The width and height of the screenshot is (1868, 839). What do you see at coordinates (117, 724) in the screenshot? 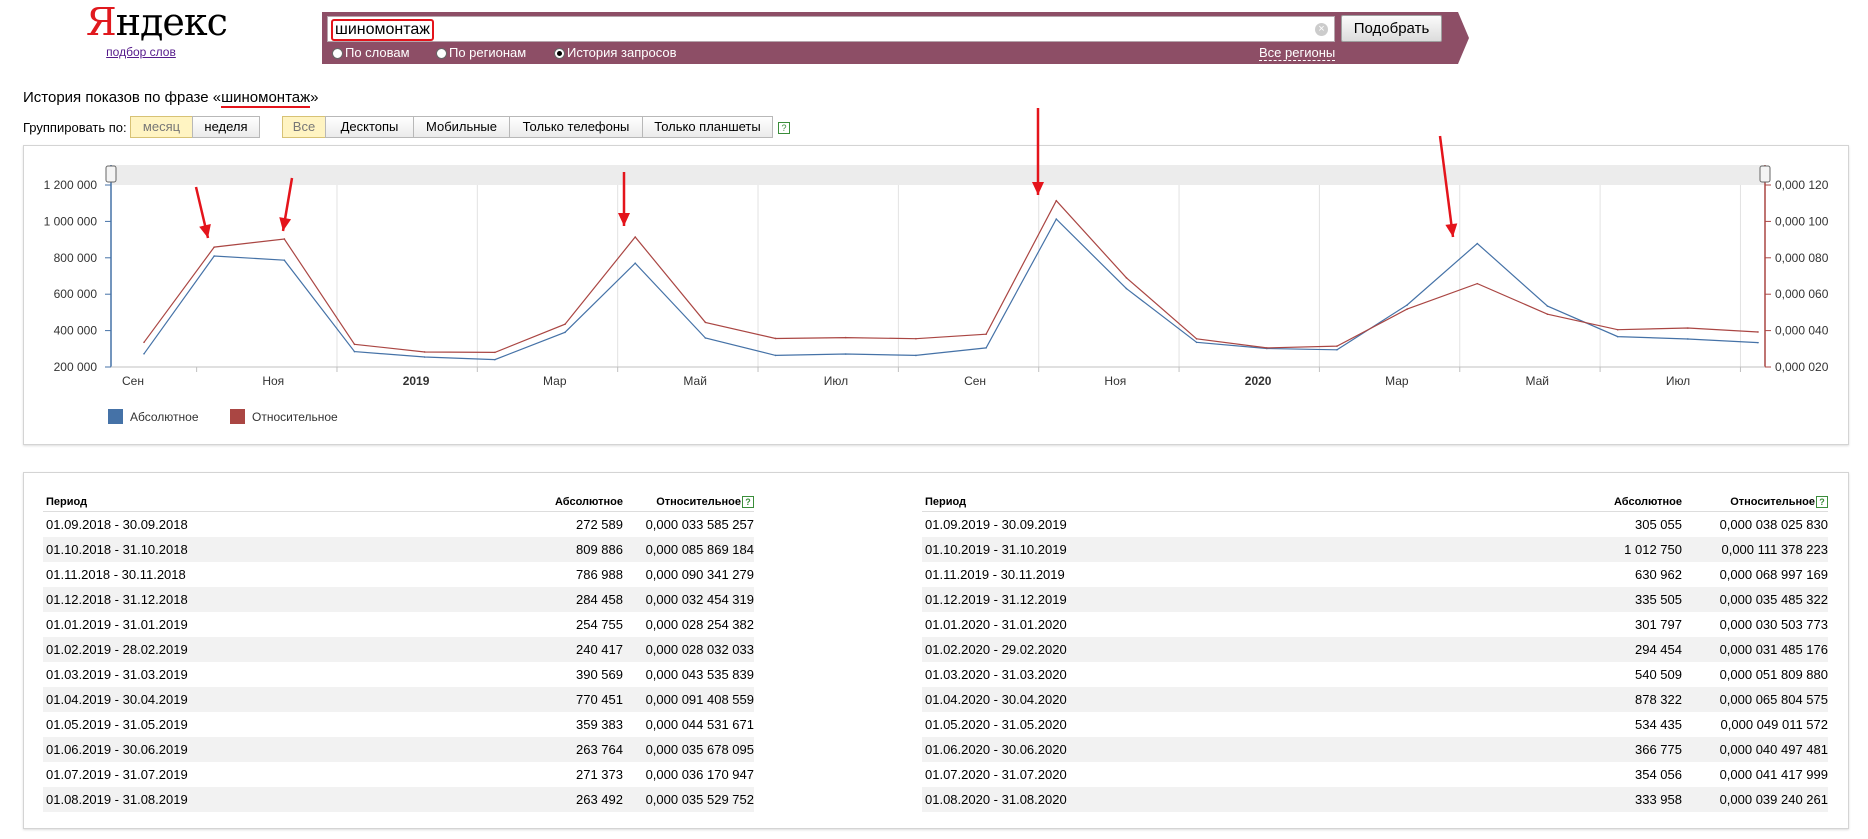
I see `period-cell: 01.05.2019 - 31.05.2019` at bounding box center [117, 724].